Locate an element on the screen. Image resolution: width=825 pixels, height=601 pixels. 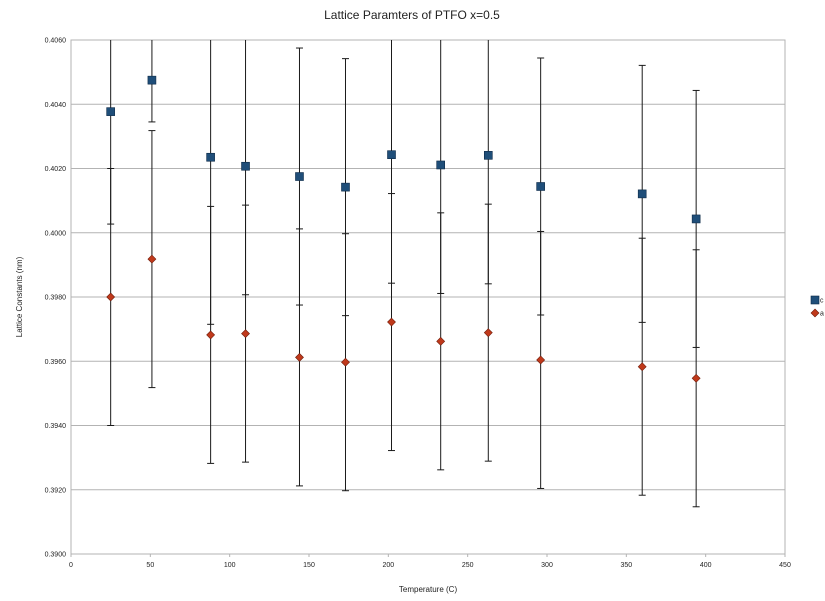
y-tick-label: 0.4040 is located at coordinates (56, 105).